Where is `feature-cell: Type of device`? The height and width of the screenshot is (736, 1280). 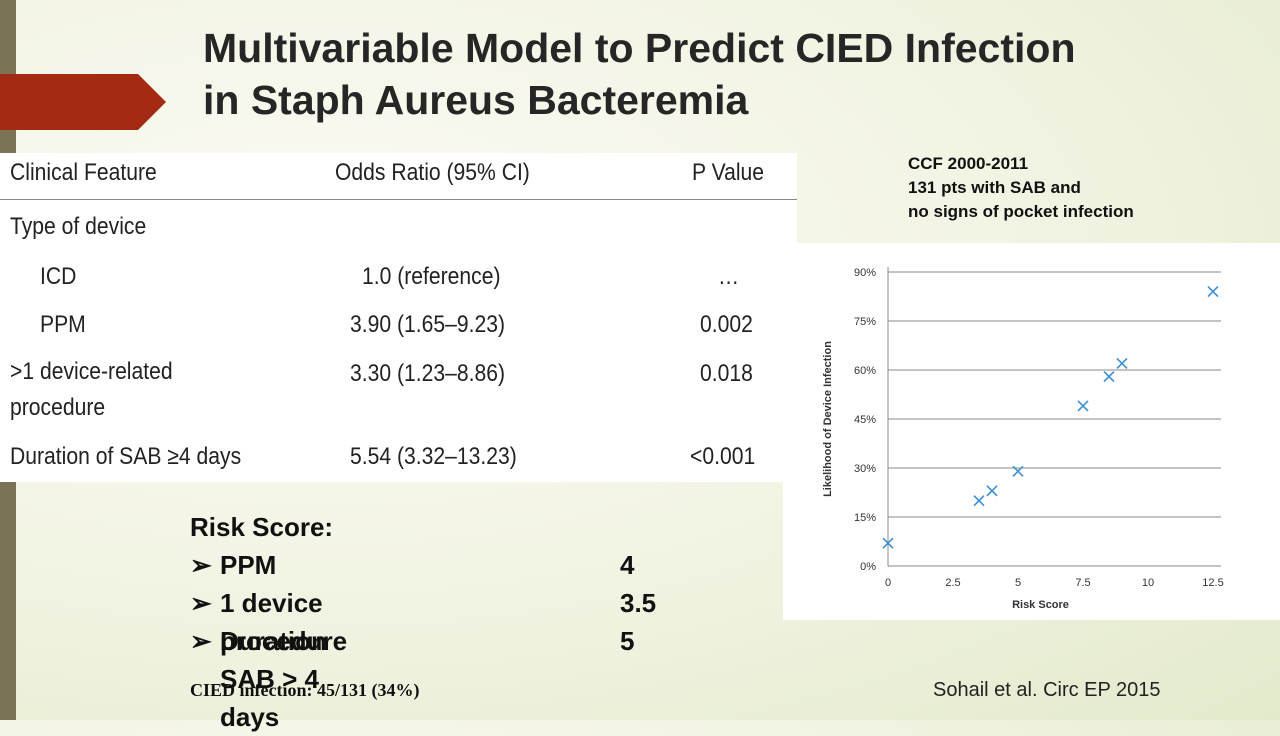
feature-cell: Type of device is located at coordinates (78, 226).